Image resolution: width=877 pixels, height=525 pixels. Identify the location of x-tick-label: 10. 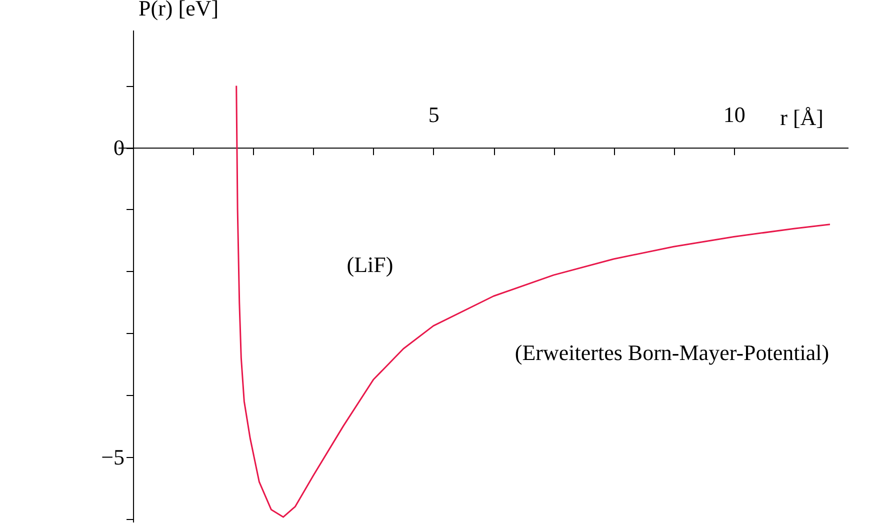
(734, 115).